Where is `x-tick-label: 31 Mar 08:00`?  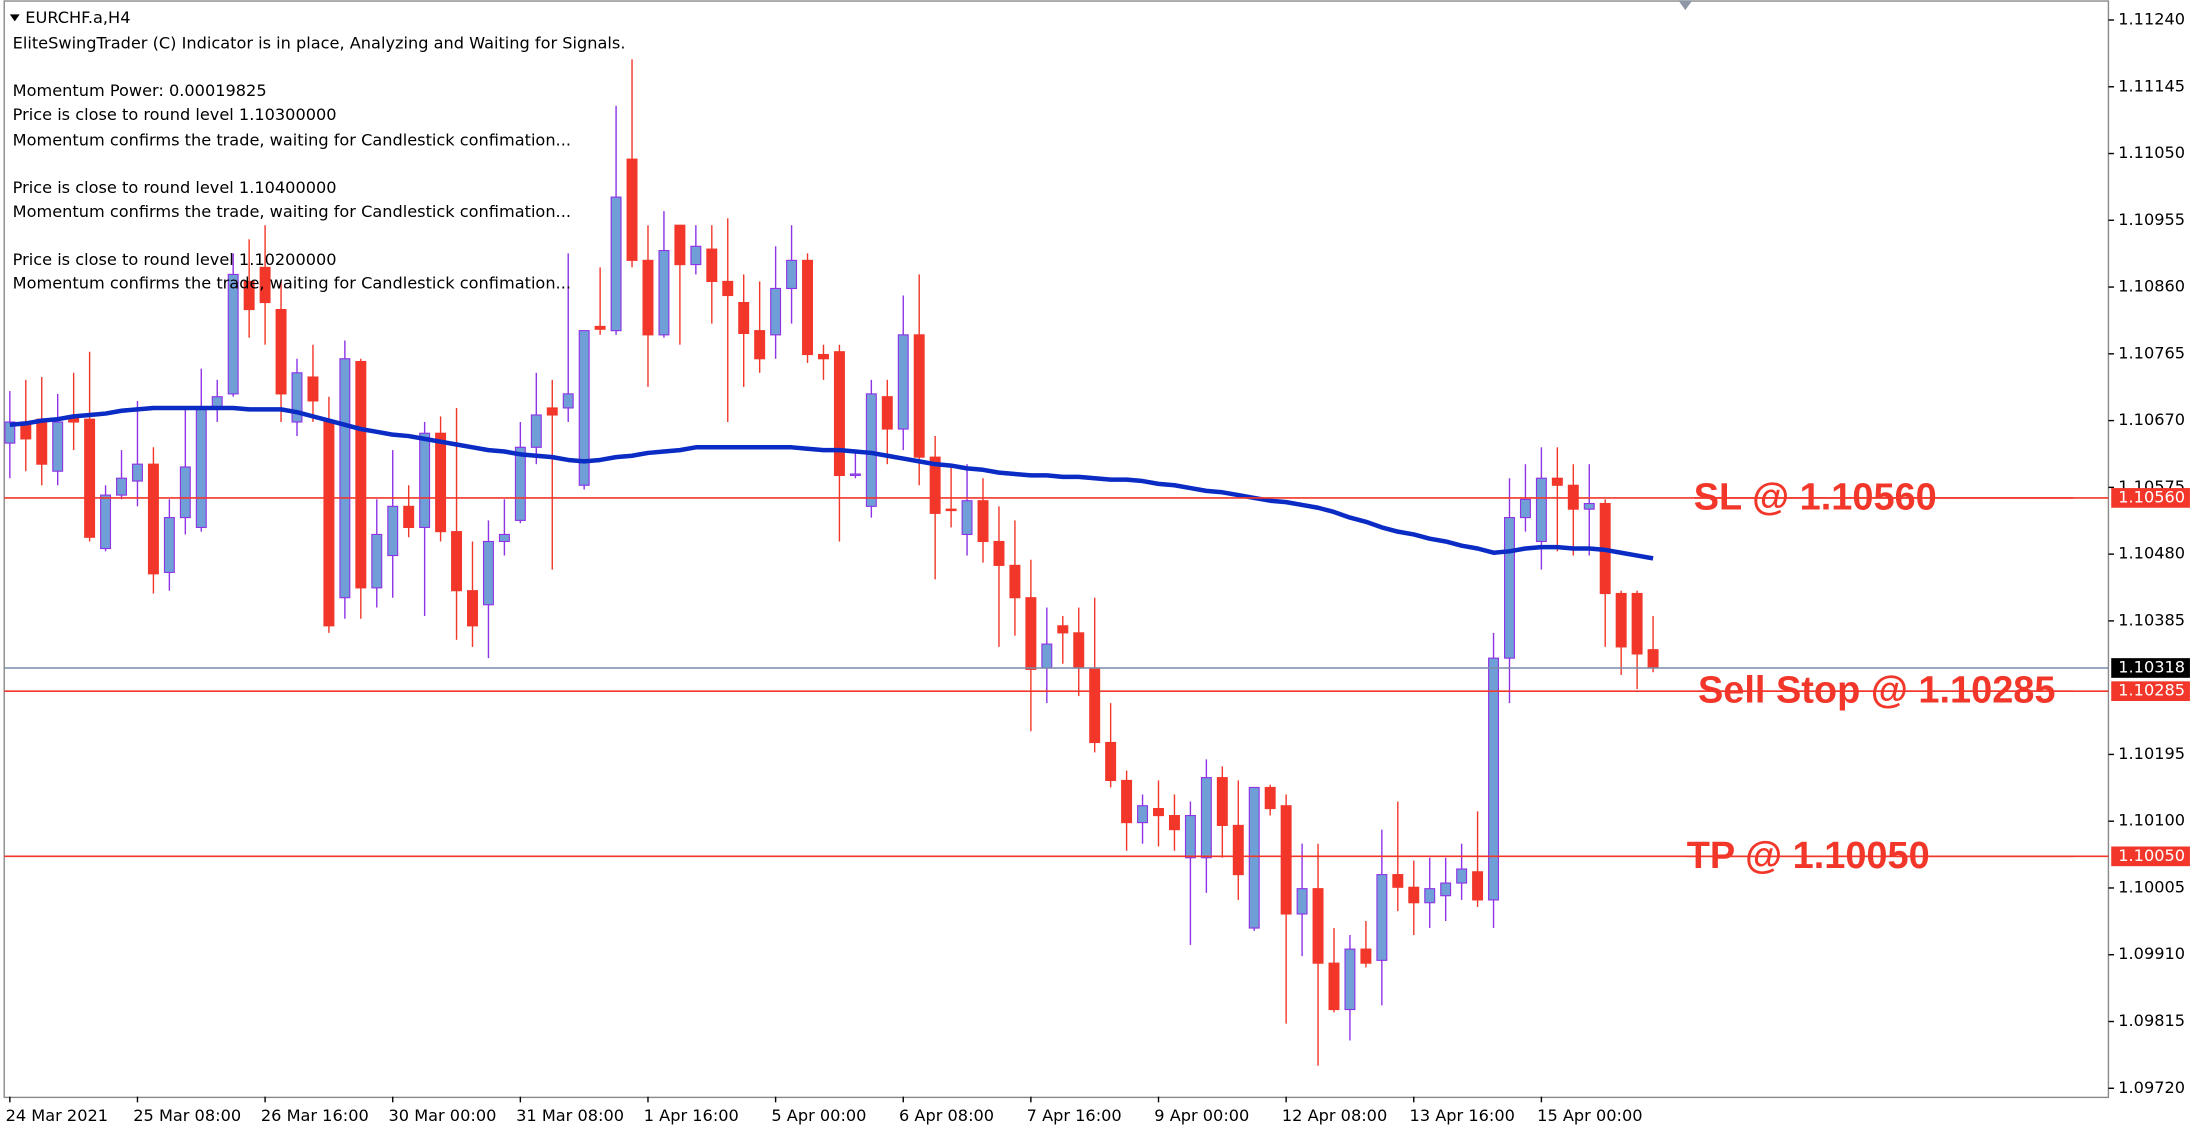 x-tick-label: 31 Mar 08:00 is located at coordinates (570, 1115).